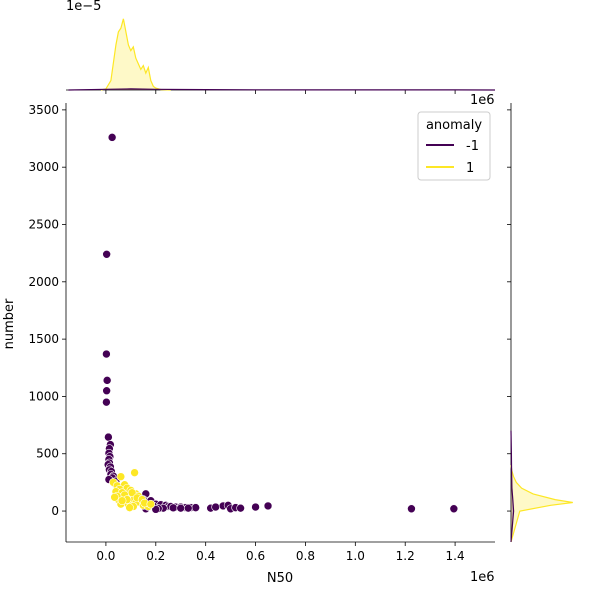  I want to click on y-tick-label: 2500, so click(43, 224).